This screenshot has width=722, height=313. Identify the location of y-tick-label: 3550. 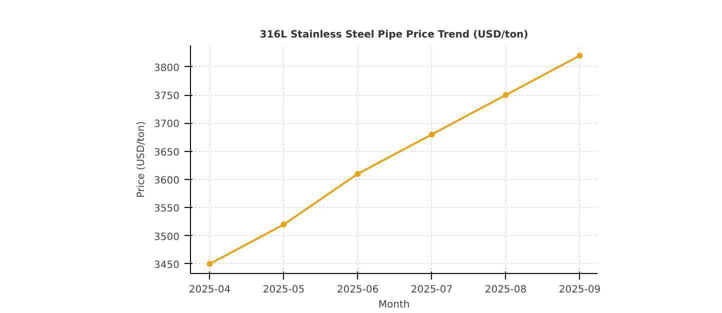
(167, 209).